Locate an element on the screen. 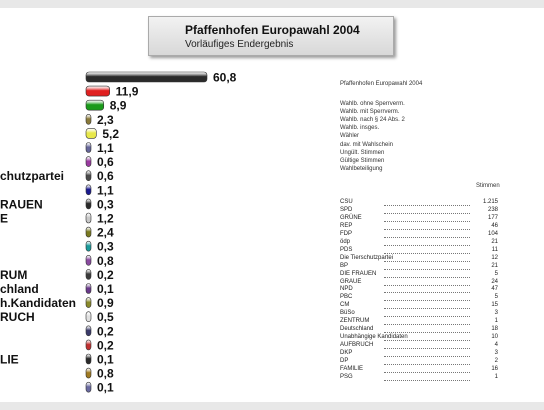 The width and height of the screenshot is (544, 410). chart-subtitle: Vorläufiges Endergebnis is located at coordinates (239, 44).